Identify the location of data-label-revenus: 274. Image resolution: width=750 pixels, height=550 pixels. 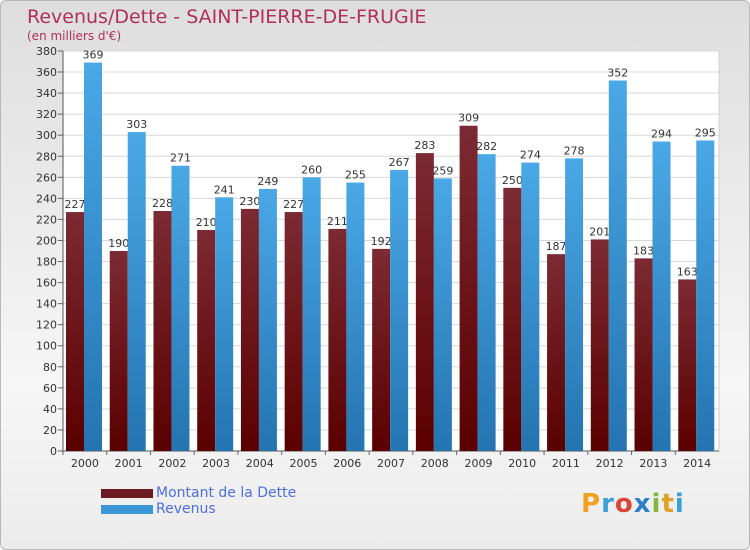
(530, 155).